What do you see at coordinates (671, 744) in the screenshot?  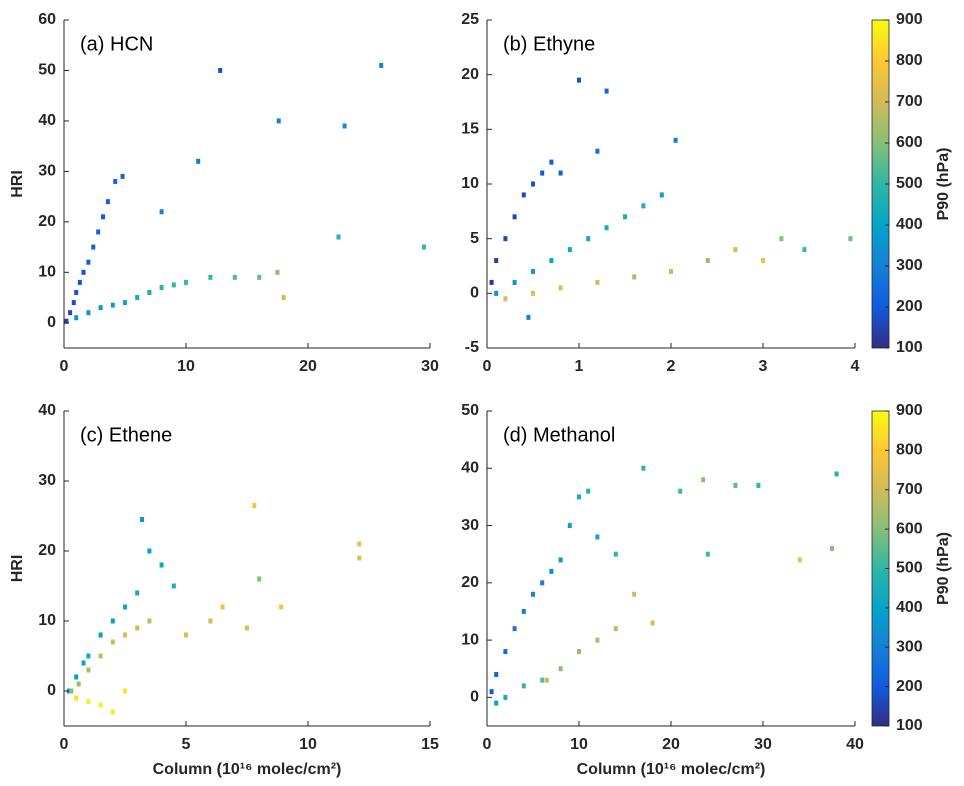 I see `x-tick-label: 20` at bounding box center [671, 744].